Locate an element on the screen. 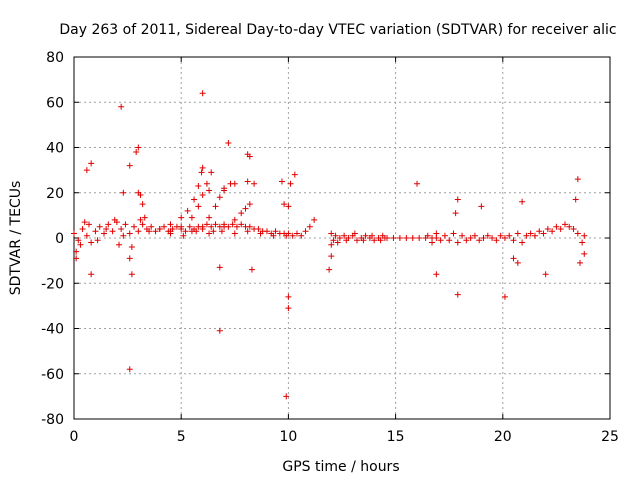 This screenshot has height=480, width=640. x-tick-label: 5 is located at coordinates (181, 437).